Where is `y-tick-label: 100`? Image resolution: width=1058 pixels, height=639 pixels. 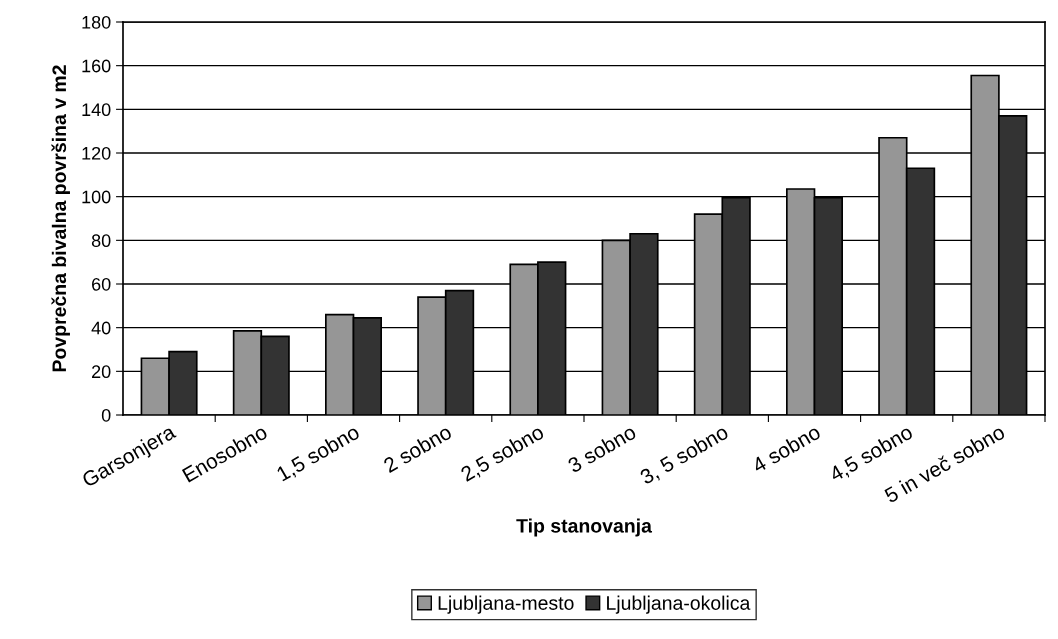 y-tick-label: 100 is located at coordinates (96, 197).